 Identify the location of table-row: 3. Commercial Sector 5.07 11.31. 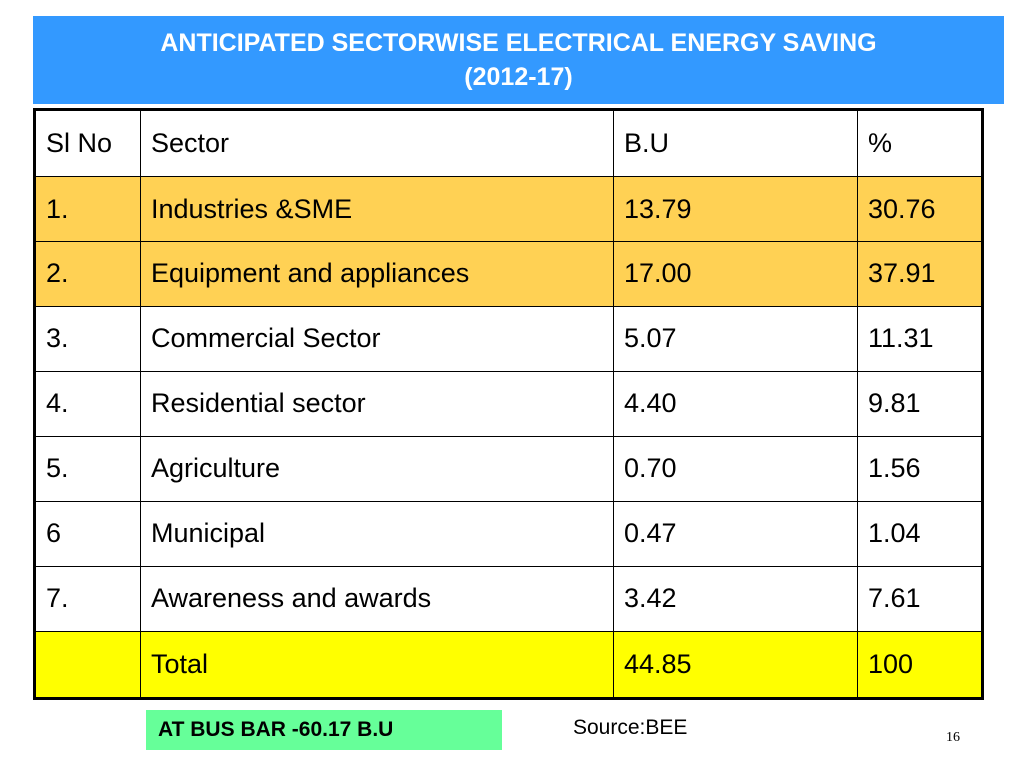
(508, 338).